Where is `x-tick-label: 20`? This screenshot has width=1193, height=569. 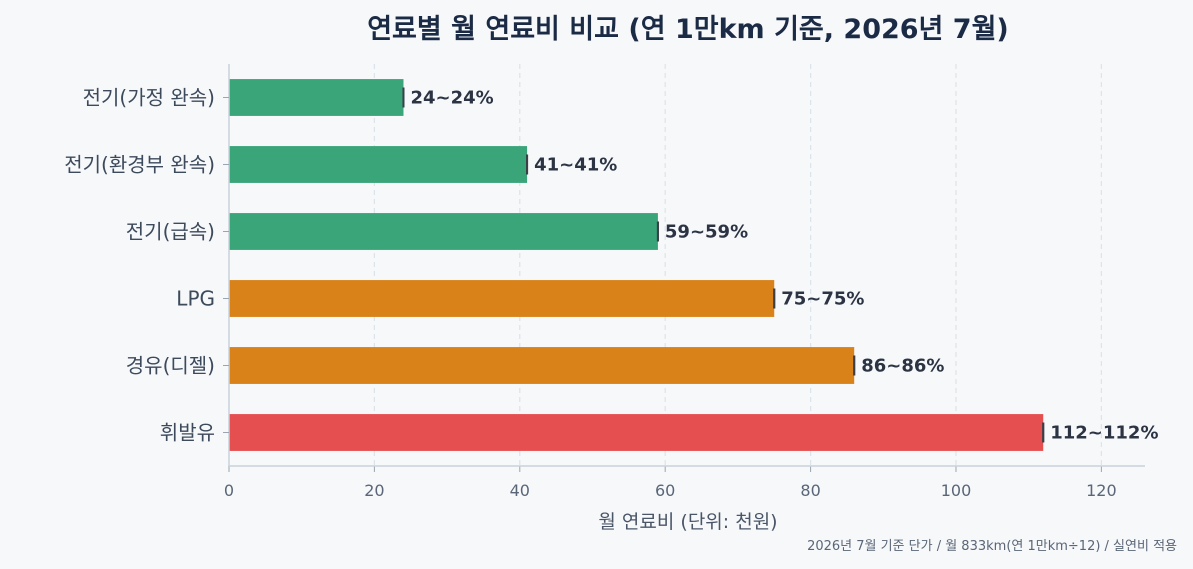
x-tick-label: 20 is located at coordinates (374, 490).